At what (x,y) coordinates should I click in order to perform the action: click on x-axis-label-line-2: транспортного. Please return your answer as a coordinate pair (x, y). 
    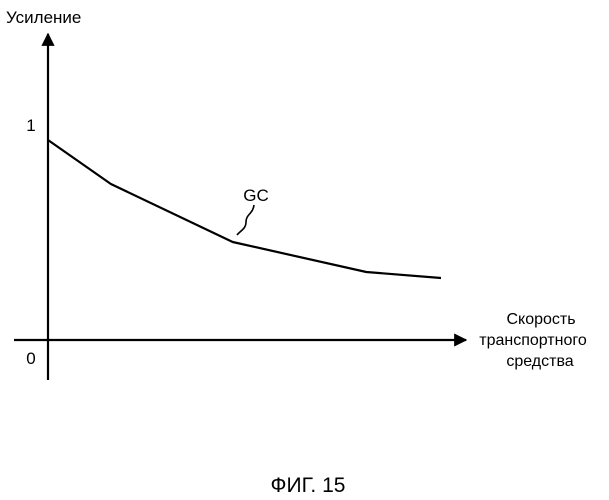
    Looking at the image, I should click on (533, 340).